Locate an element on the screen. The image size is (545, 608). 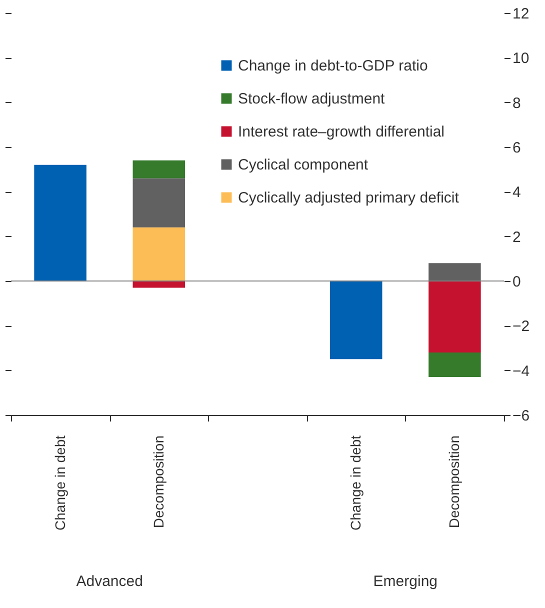
legend-label: Change in debt-to-GDP ratio is located at coordinates (333, 66).